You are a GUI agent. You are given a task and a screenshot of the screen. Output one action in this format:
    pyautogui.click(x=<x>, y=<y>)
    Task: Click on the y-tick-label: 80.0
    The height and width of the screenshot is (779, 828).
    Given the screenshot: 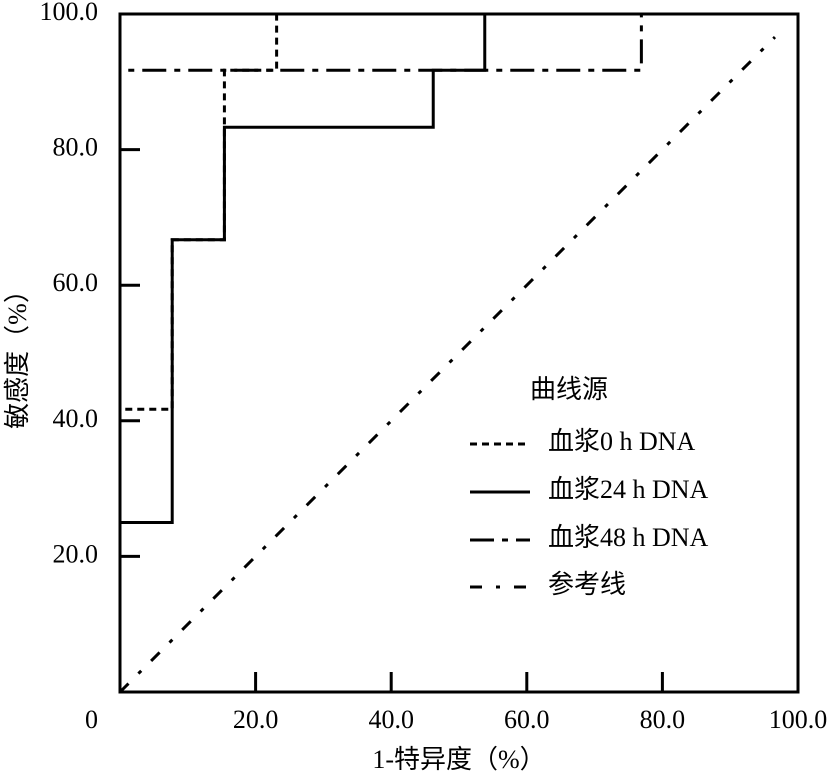 What is the action you would take?
    pyautogui.click(x=76, y=147)
    